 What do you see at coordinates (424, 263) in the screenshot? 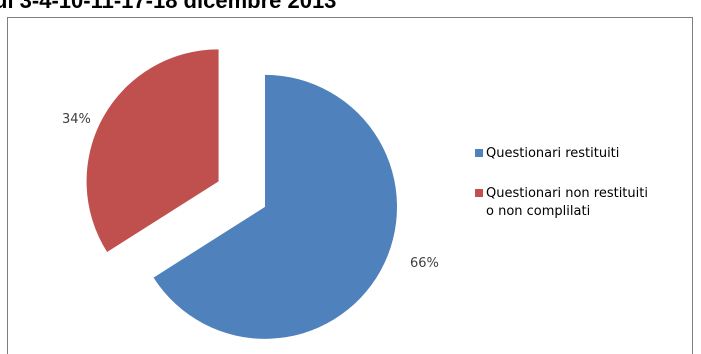
I see `pie-data-label: 66%` at bounding box center [424, 263].